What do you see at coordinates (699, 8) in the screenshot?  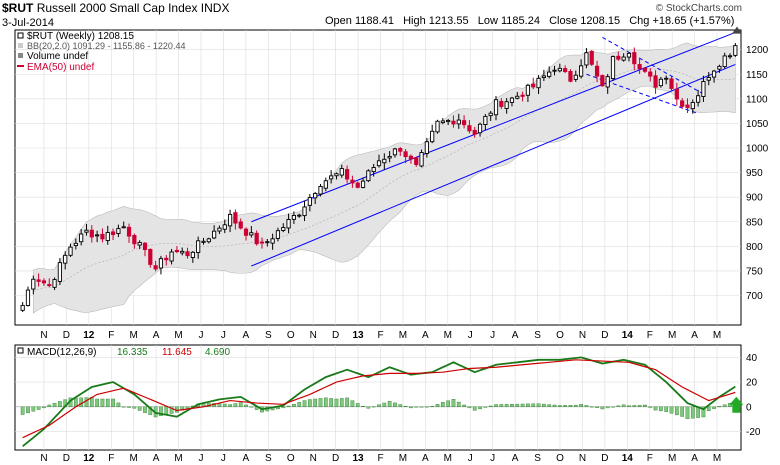 I see `stockcharts-watermark: © StockCharts.com` at bounding box center [699, 8].